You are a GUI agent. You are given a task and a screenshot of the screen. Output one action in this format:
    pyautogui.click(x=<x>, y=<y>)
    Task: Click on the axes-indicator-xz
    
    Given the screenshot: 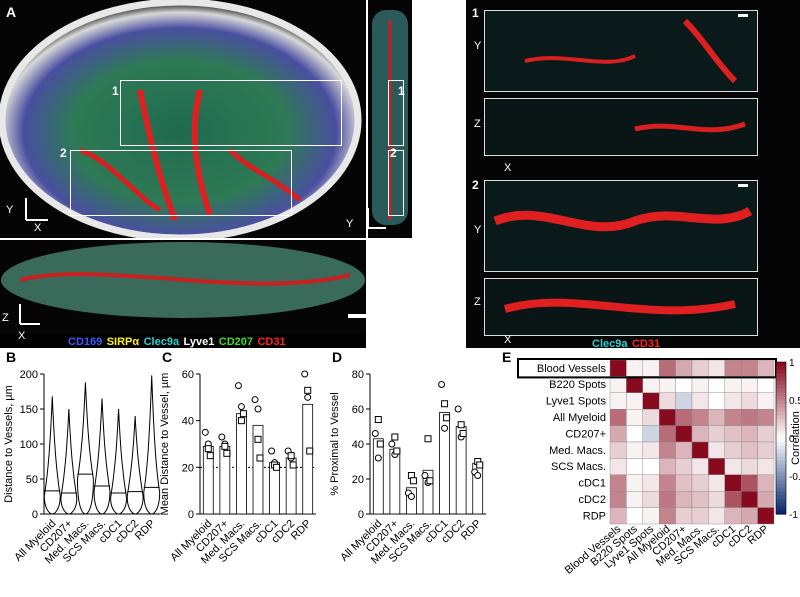 What is the action you would take?
    pyautogui.click(x=29, y=314)
    